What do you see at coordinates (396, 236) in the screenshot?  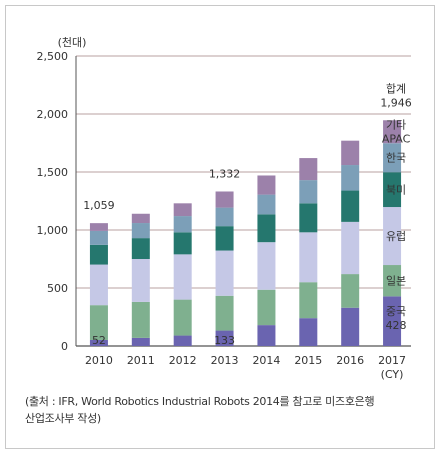 I see `last-europe-label: 유럽` at bounding box center [396, 236].